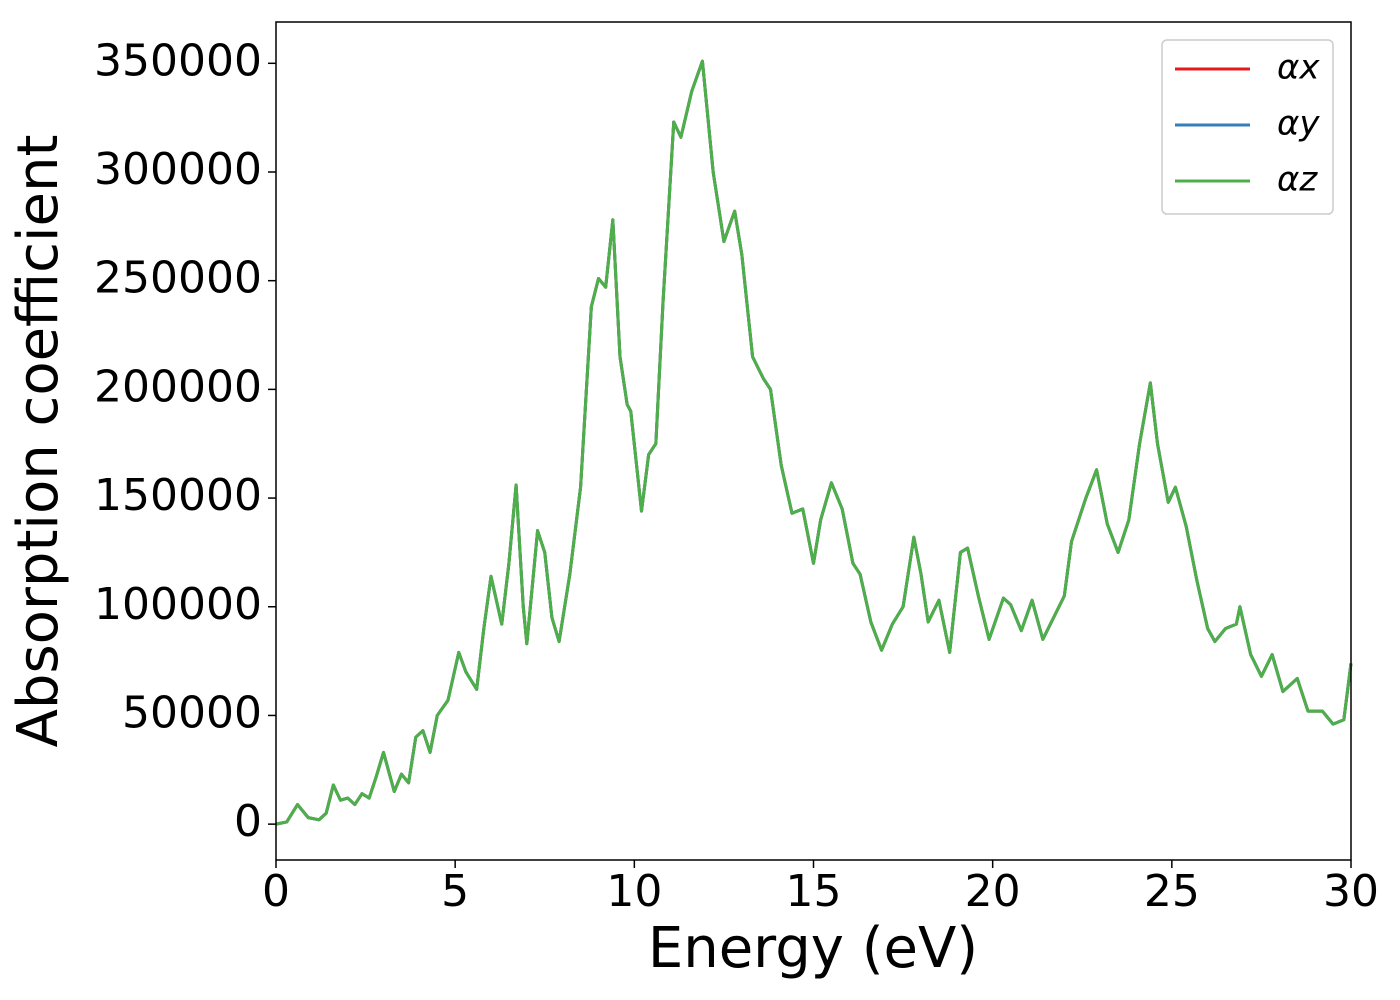  What do you see at coordinates (1172, 891) in the screenshot?
I see `x-tick-label: 25` at bounding box center [1172, 891].